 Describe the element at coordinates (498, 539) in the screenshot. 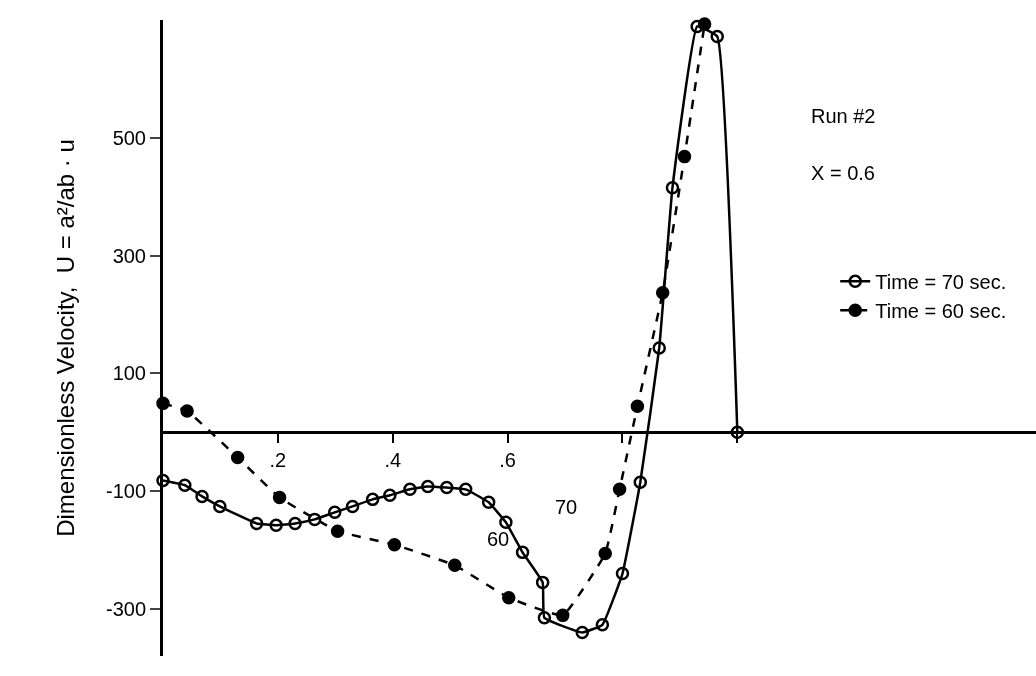

I see `annotation: 60` at that location.